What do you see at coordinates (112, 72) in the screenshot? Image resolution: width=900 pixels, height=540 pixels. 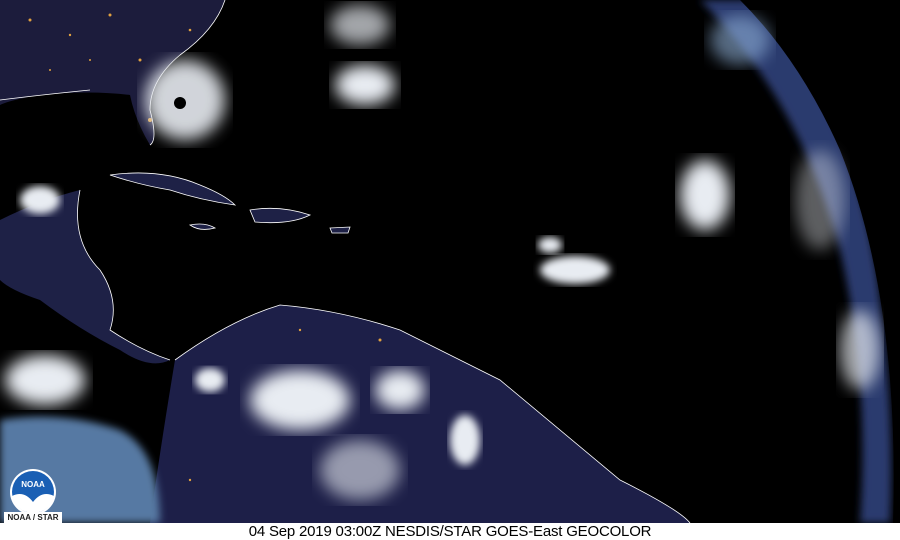 I see `north-america-land` at bounding box center [112, 72].